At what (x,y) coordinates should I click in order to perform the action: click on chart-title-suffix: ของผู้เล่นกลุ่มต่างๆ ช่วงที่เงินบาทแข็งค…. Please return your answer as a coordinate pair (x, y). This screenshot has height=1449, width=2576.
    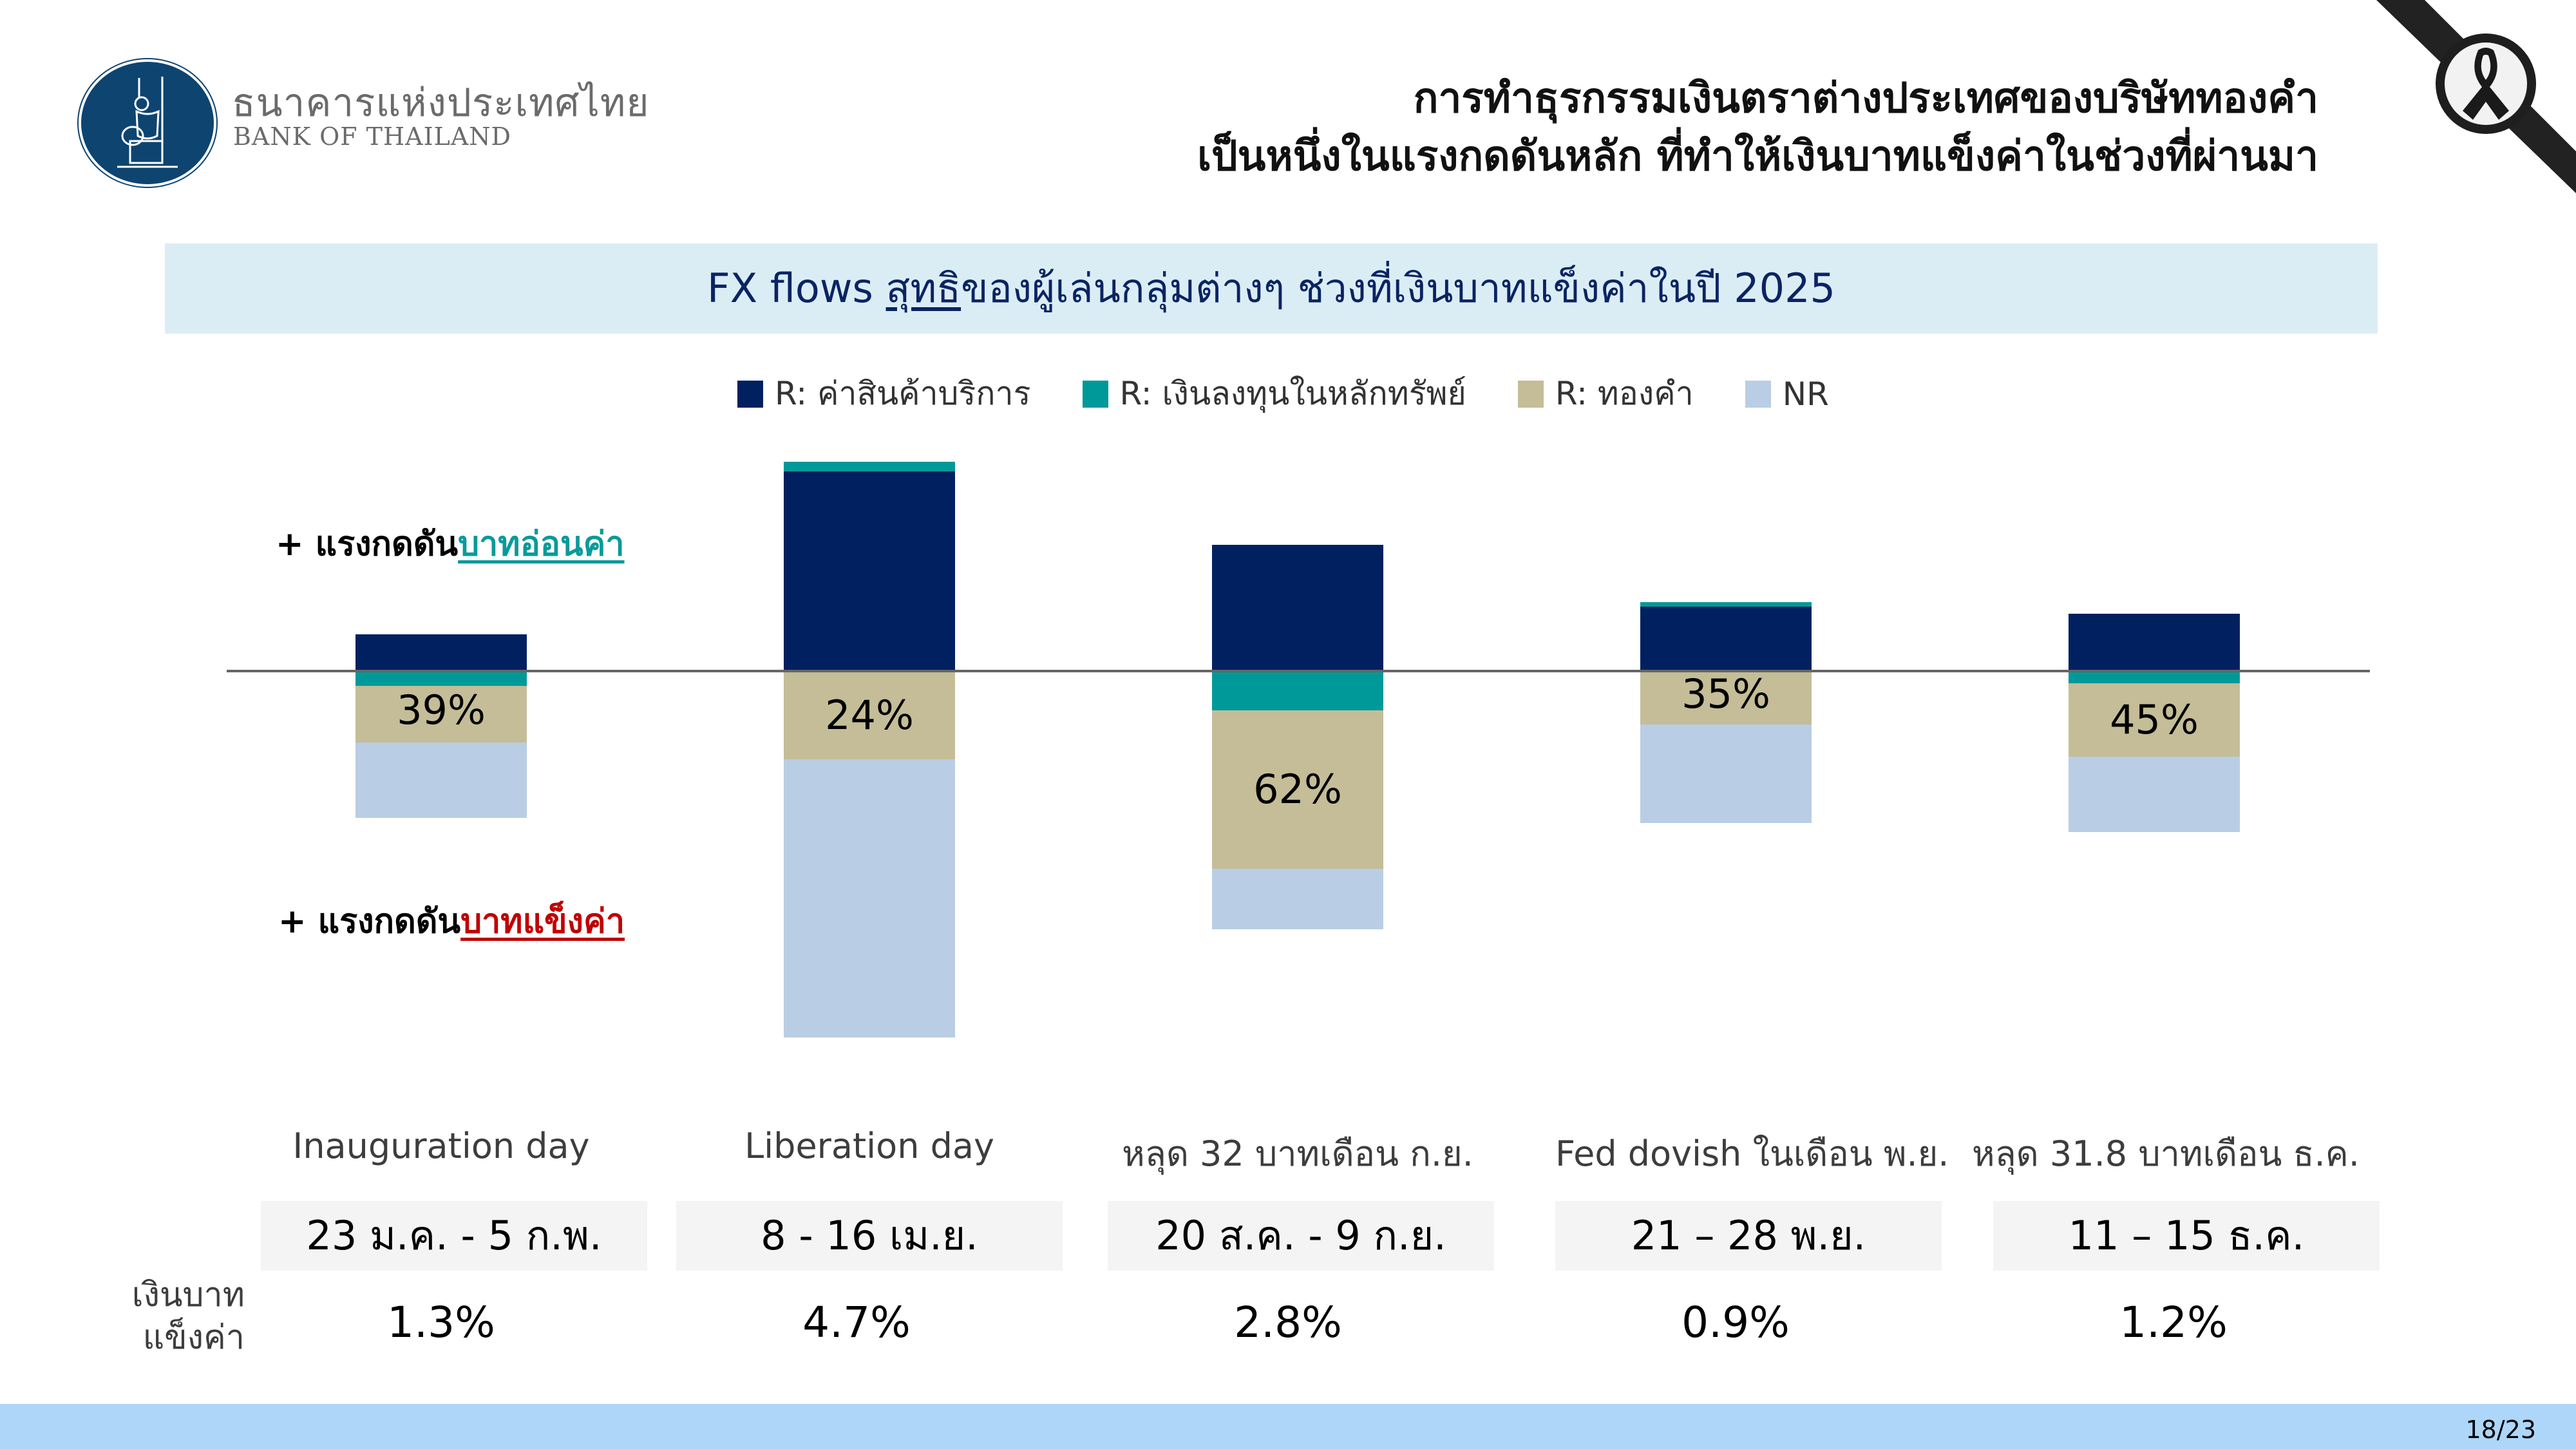
    Looking at the image, I should click on (1398, 288).